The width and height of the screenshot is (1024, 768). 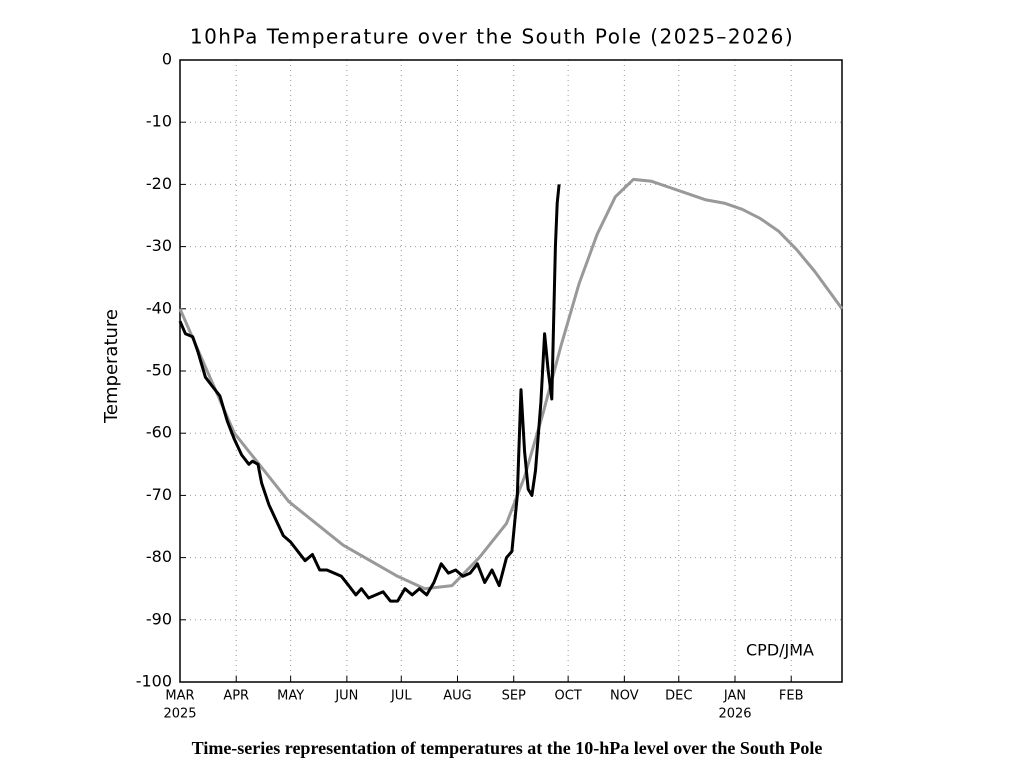 What do you see at coordinates (159, 618) in the screenshot?
I see `y-tick-label: -90` at bounding box center [159, 618].